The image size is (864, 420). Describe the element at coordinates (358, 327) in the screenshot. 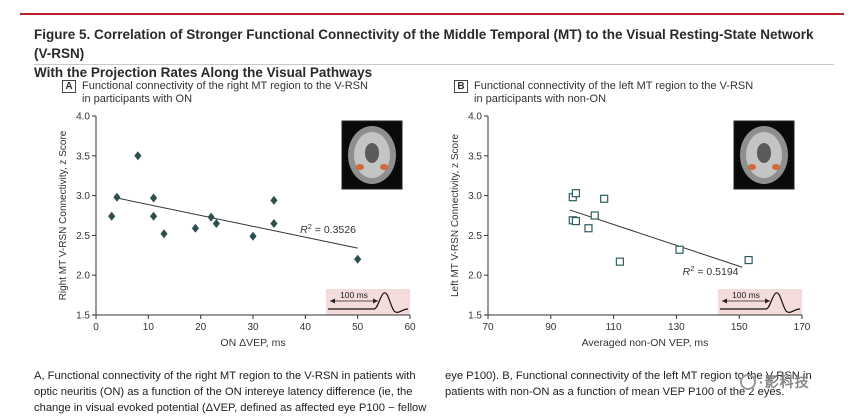

I see `x-tick-label: 50` at that location.